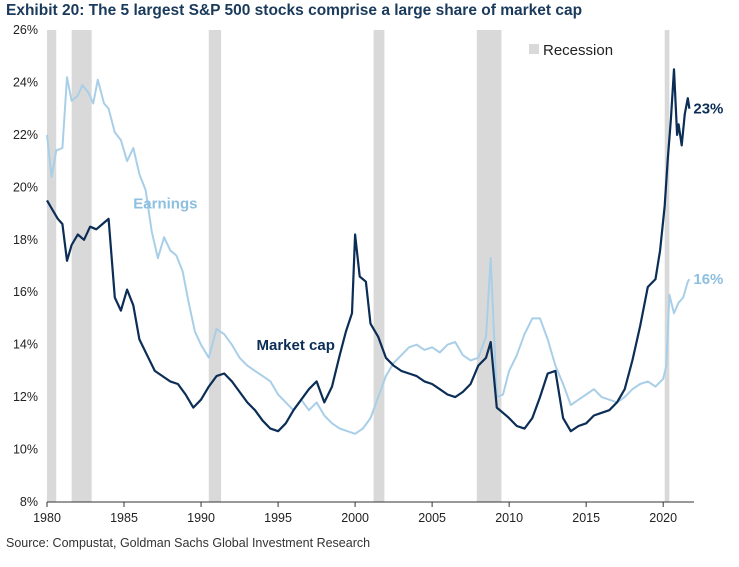  What do you see at coordinates (25, 240) in the screenshot?
I see `y-tick-label: 18%` at bounding box center [25, 240].